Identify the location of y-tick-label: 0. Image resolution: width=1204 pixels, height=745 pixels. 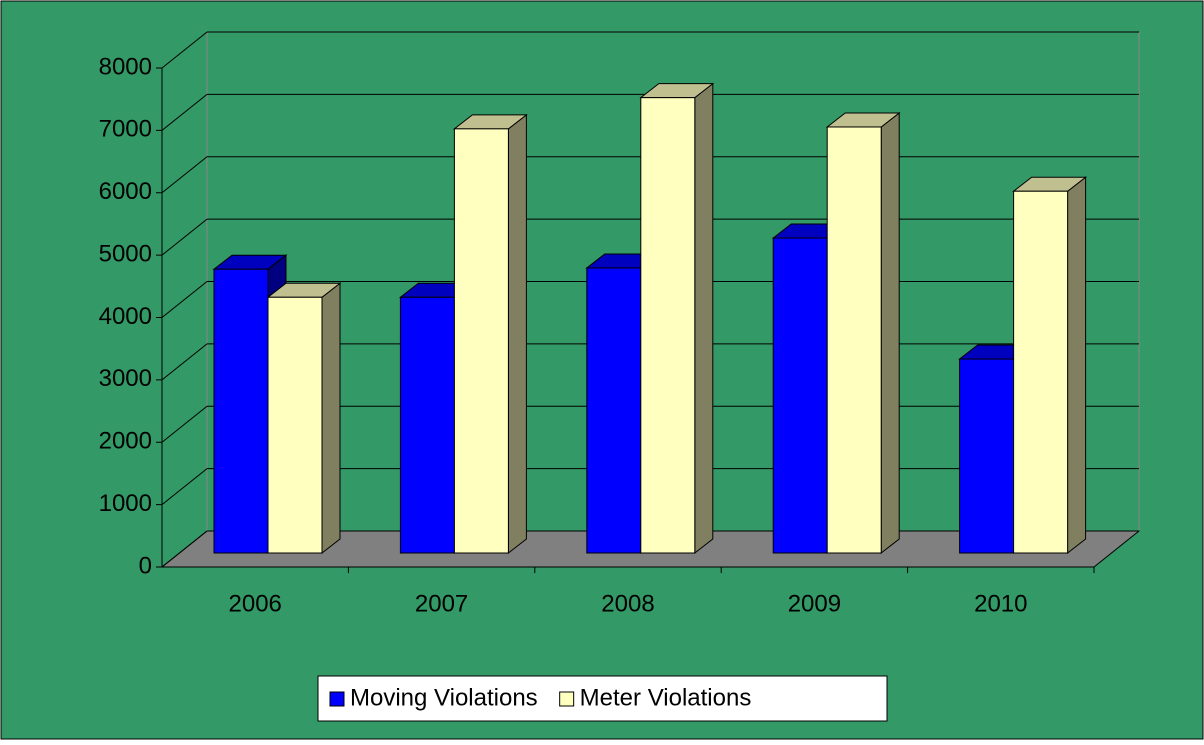
(145, 565).